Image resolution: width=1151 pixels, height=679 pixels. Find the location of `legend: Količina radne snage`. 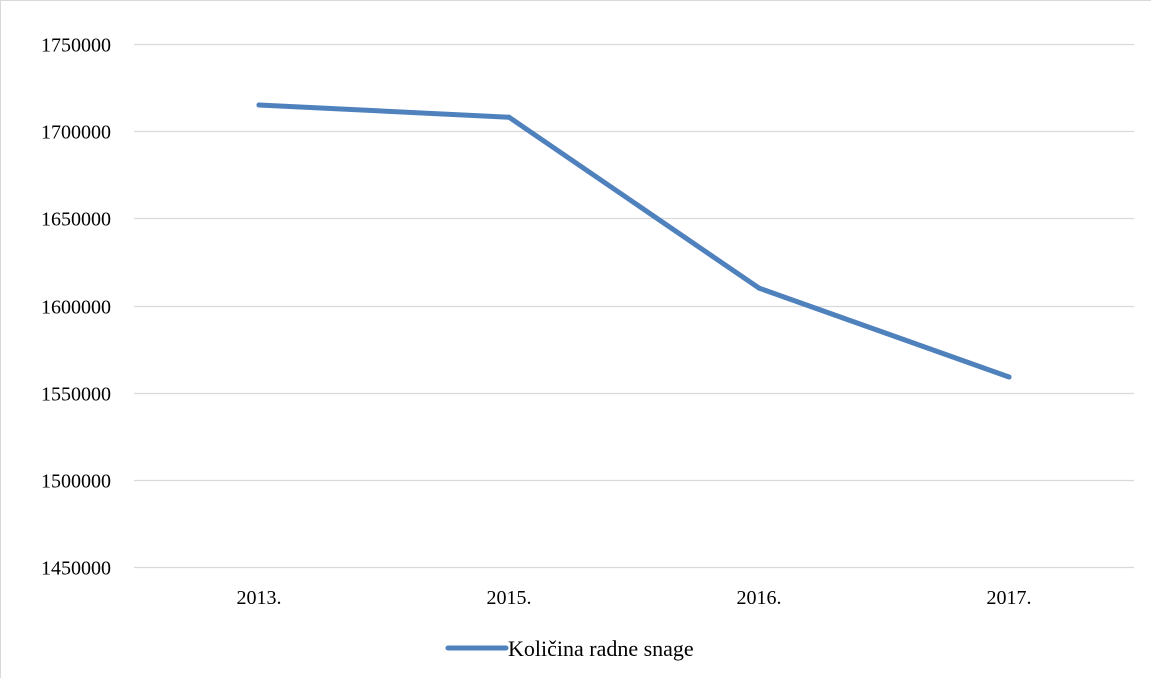

legend: Količina radne snage is located at coordinates (569, 648).